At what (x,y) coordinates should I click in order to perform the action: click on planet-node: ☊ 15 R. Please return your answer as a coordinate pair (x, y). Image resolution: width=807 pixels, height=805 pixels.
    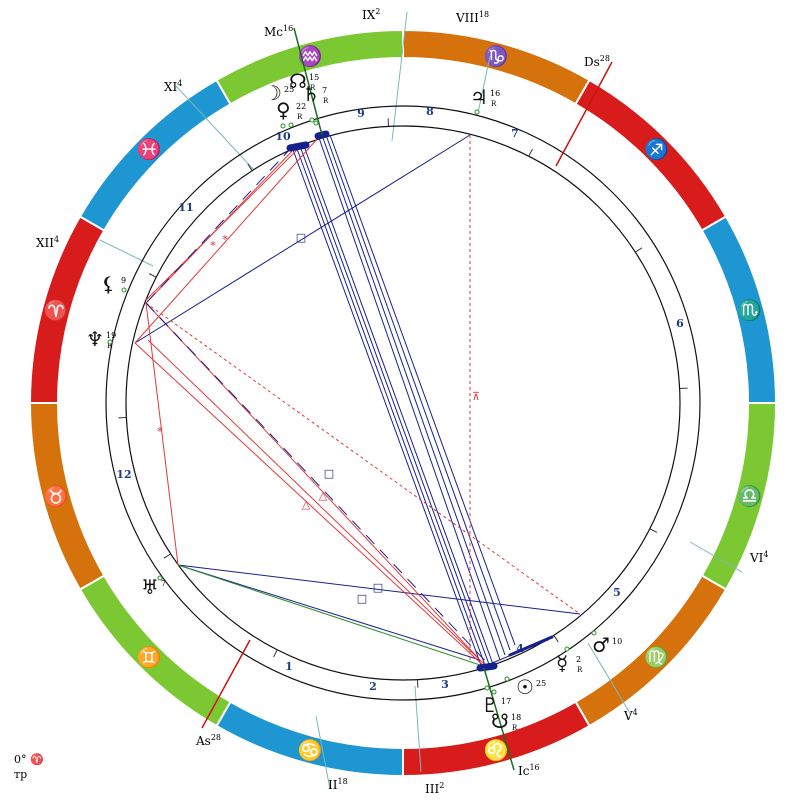
    Looking at the image, I should click on (304, 96).